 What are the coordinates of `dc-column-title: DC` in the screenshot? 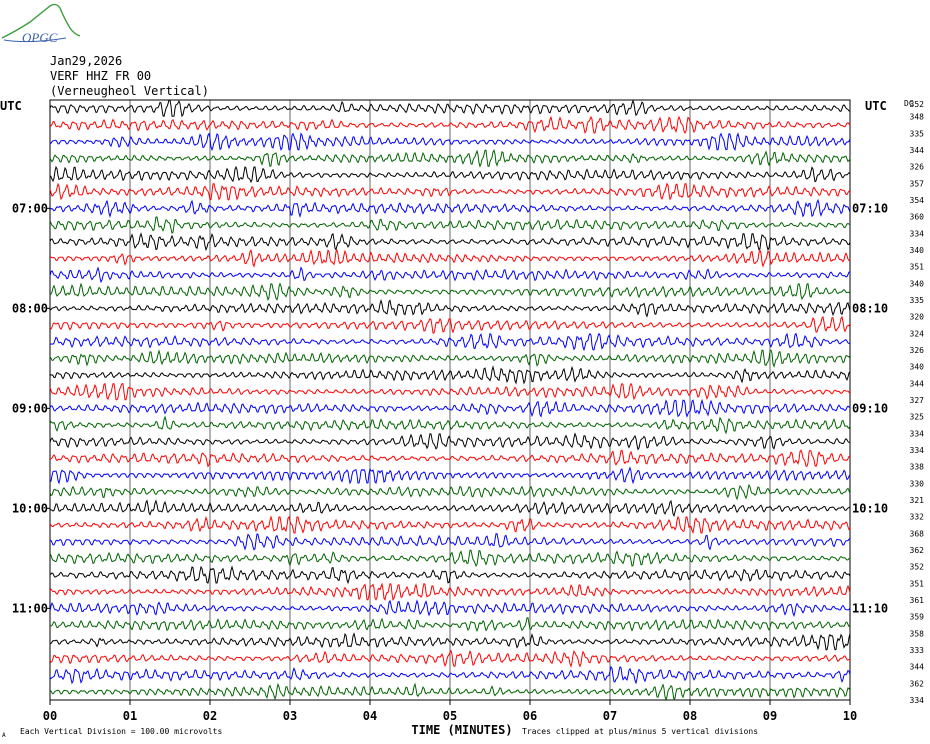 It's located at (909, 103).